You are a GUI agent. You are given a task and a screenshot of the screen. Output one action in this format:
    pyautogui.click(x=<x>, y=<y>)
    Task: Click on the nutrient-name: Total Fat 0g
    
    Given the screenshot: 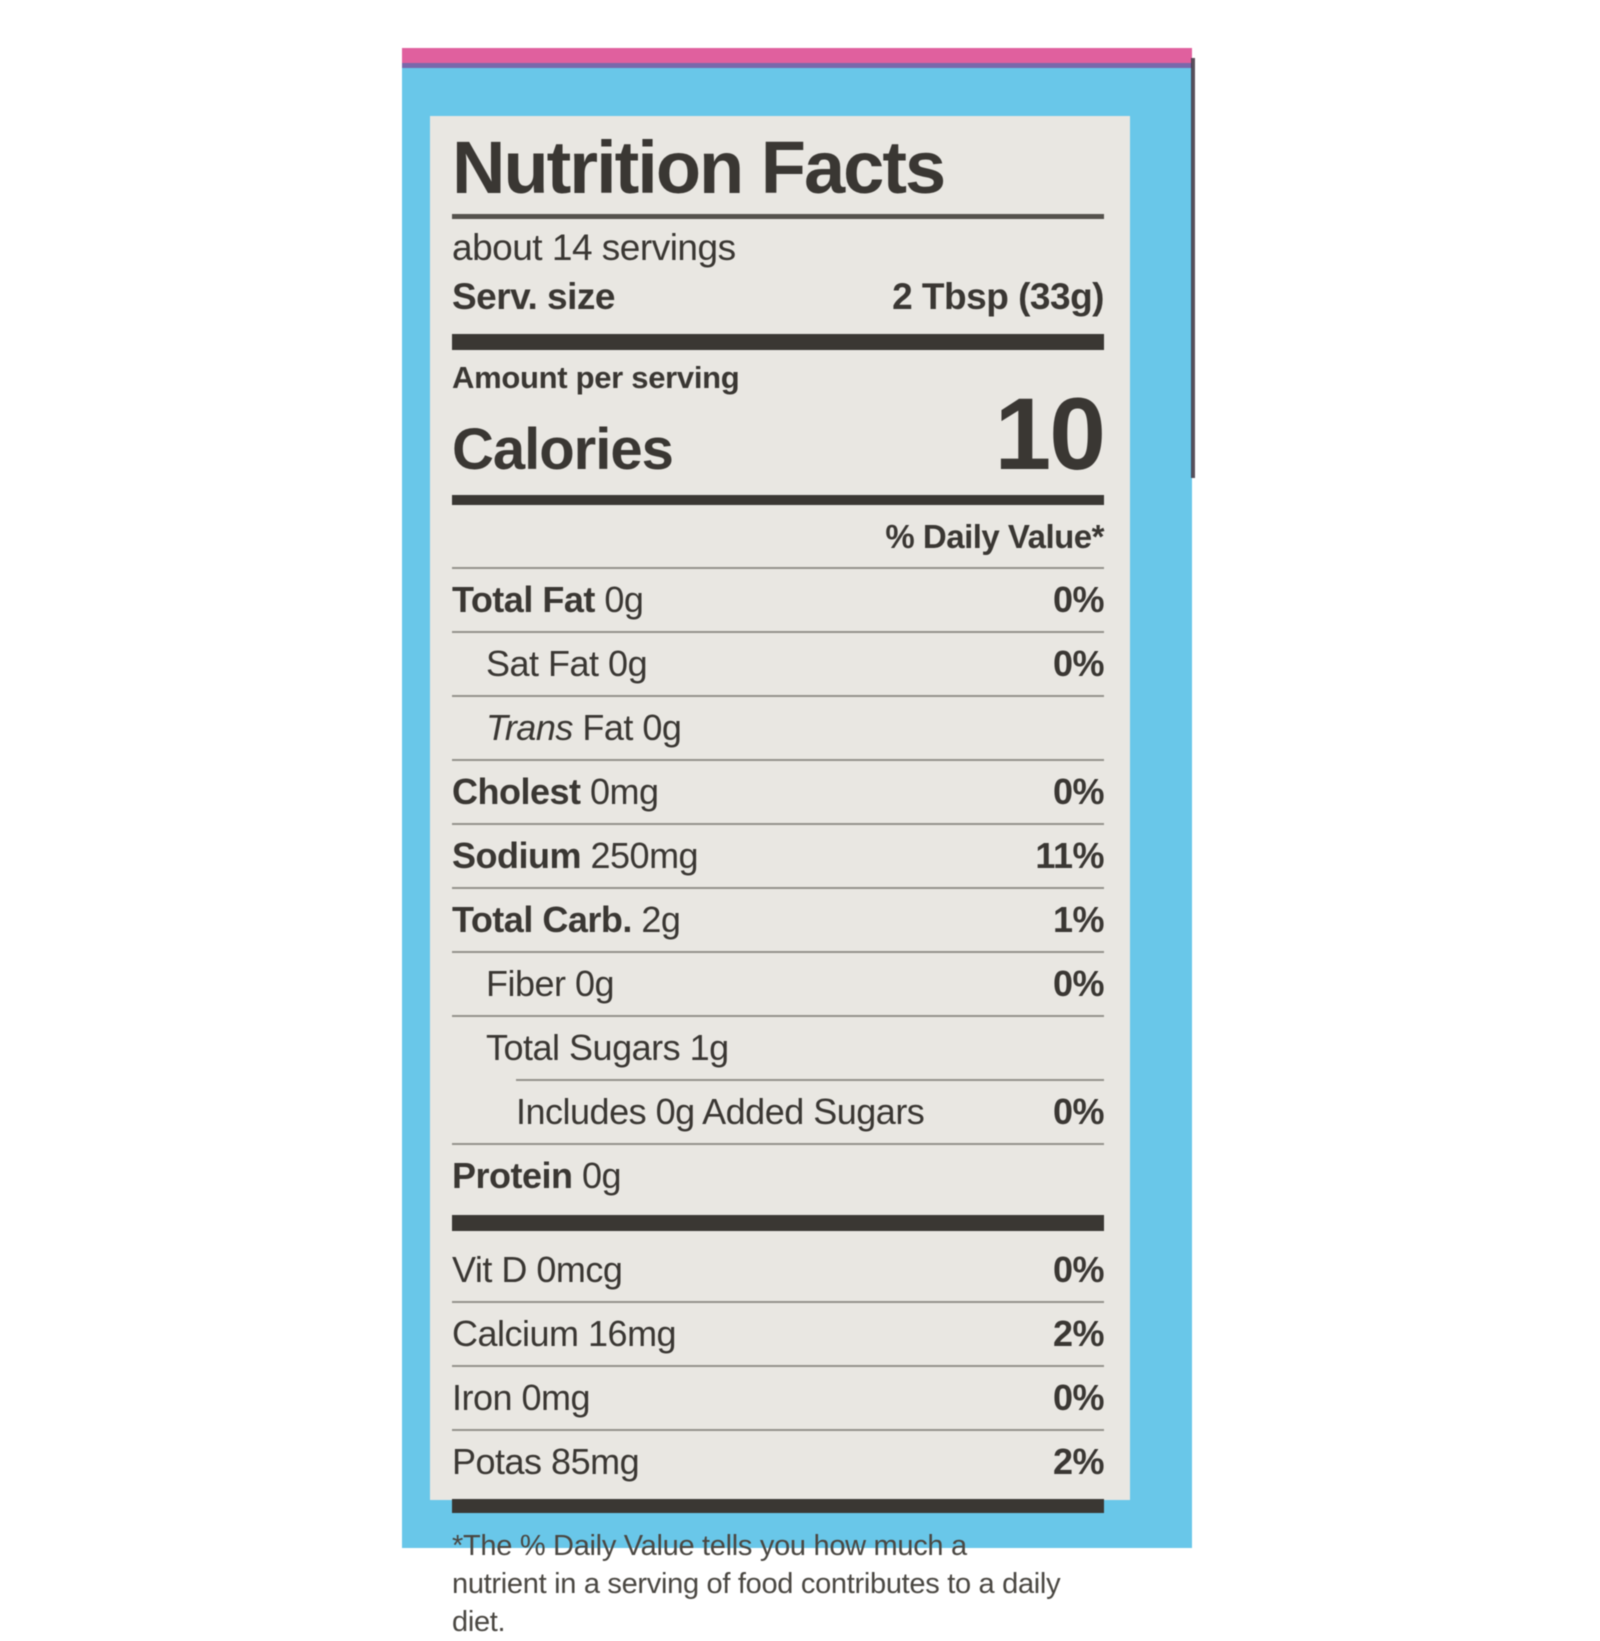 What is the action you would take?
    pyautogui.click(x=548, y=599)
    